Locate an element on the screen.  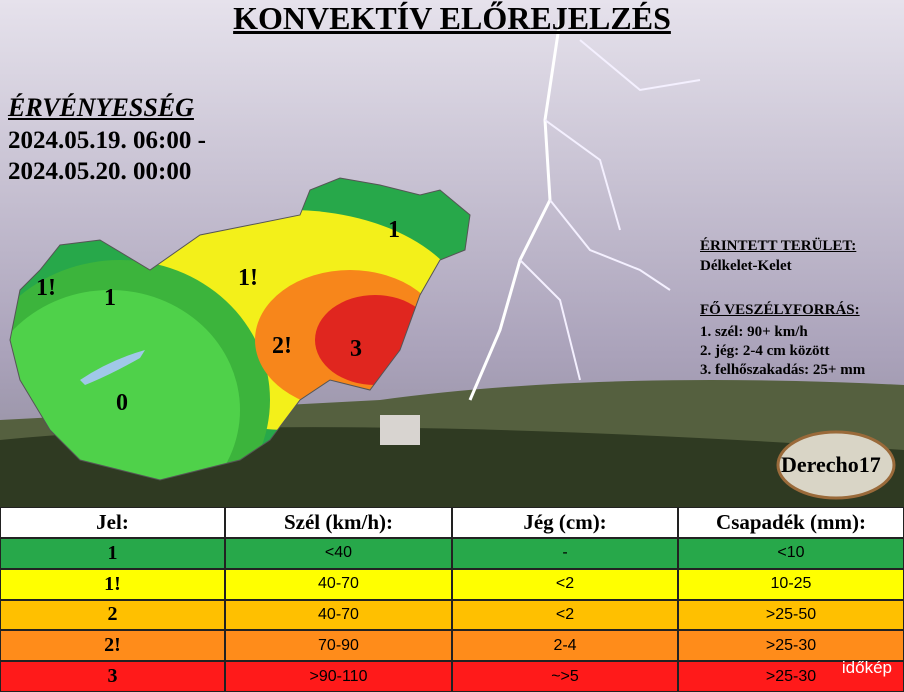
table-cell: <40 is located at coordinates (338, 553).